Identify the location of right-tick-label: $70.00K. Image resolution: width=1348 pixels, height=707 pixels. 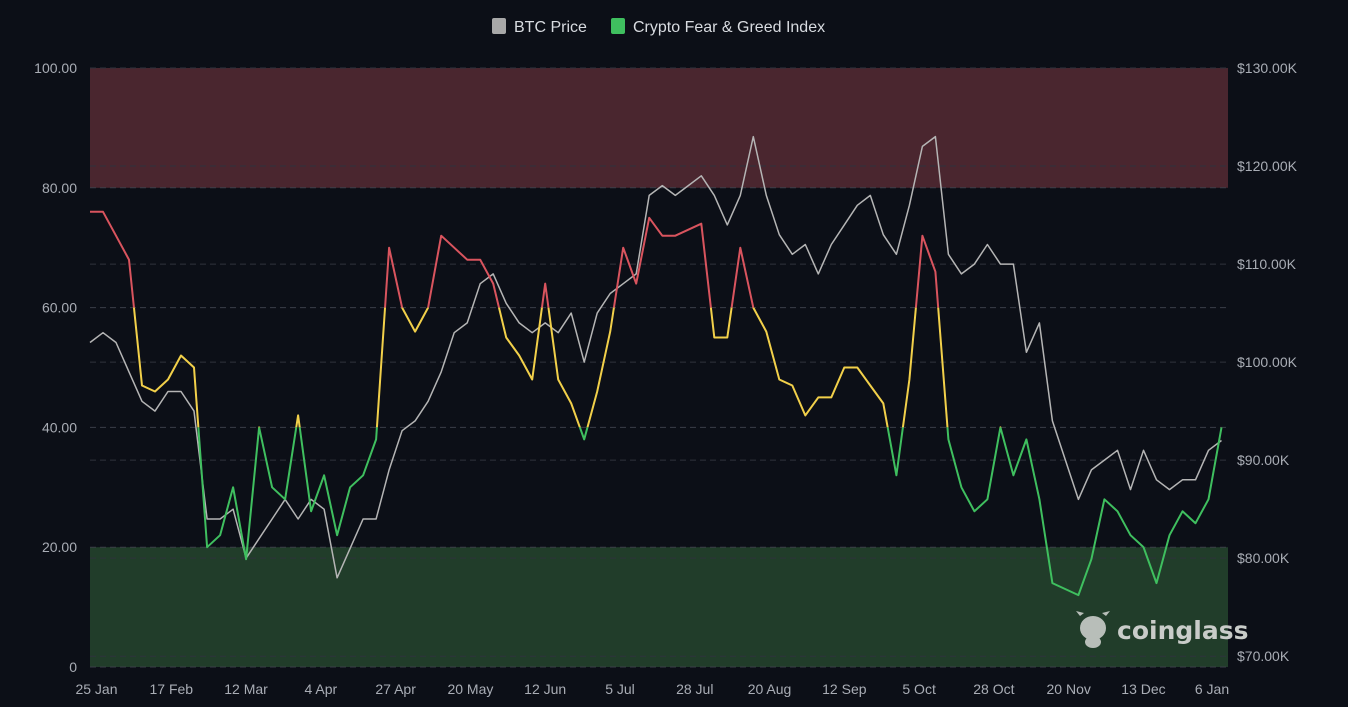
(1263, 656).